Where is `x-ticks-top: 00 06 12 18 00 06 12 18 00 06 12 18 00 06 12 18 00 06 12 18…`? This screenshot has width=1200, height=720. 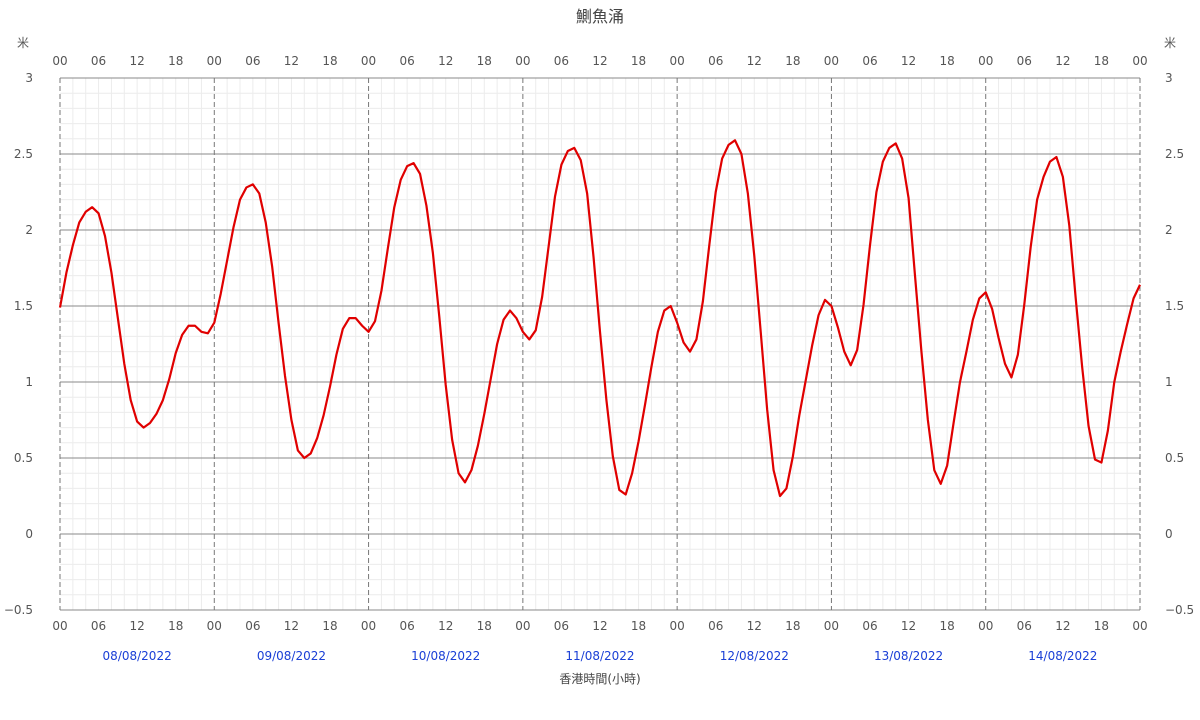 x-ticks-top: 00 06 12 18 00 06 12 18 00 06 12 18 00 06 12 18 00 06 12 18… is located at coordinates (599, 61).